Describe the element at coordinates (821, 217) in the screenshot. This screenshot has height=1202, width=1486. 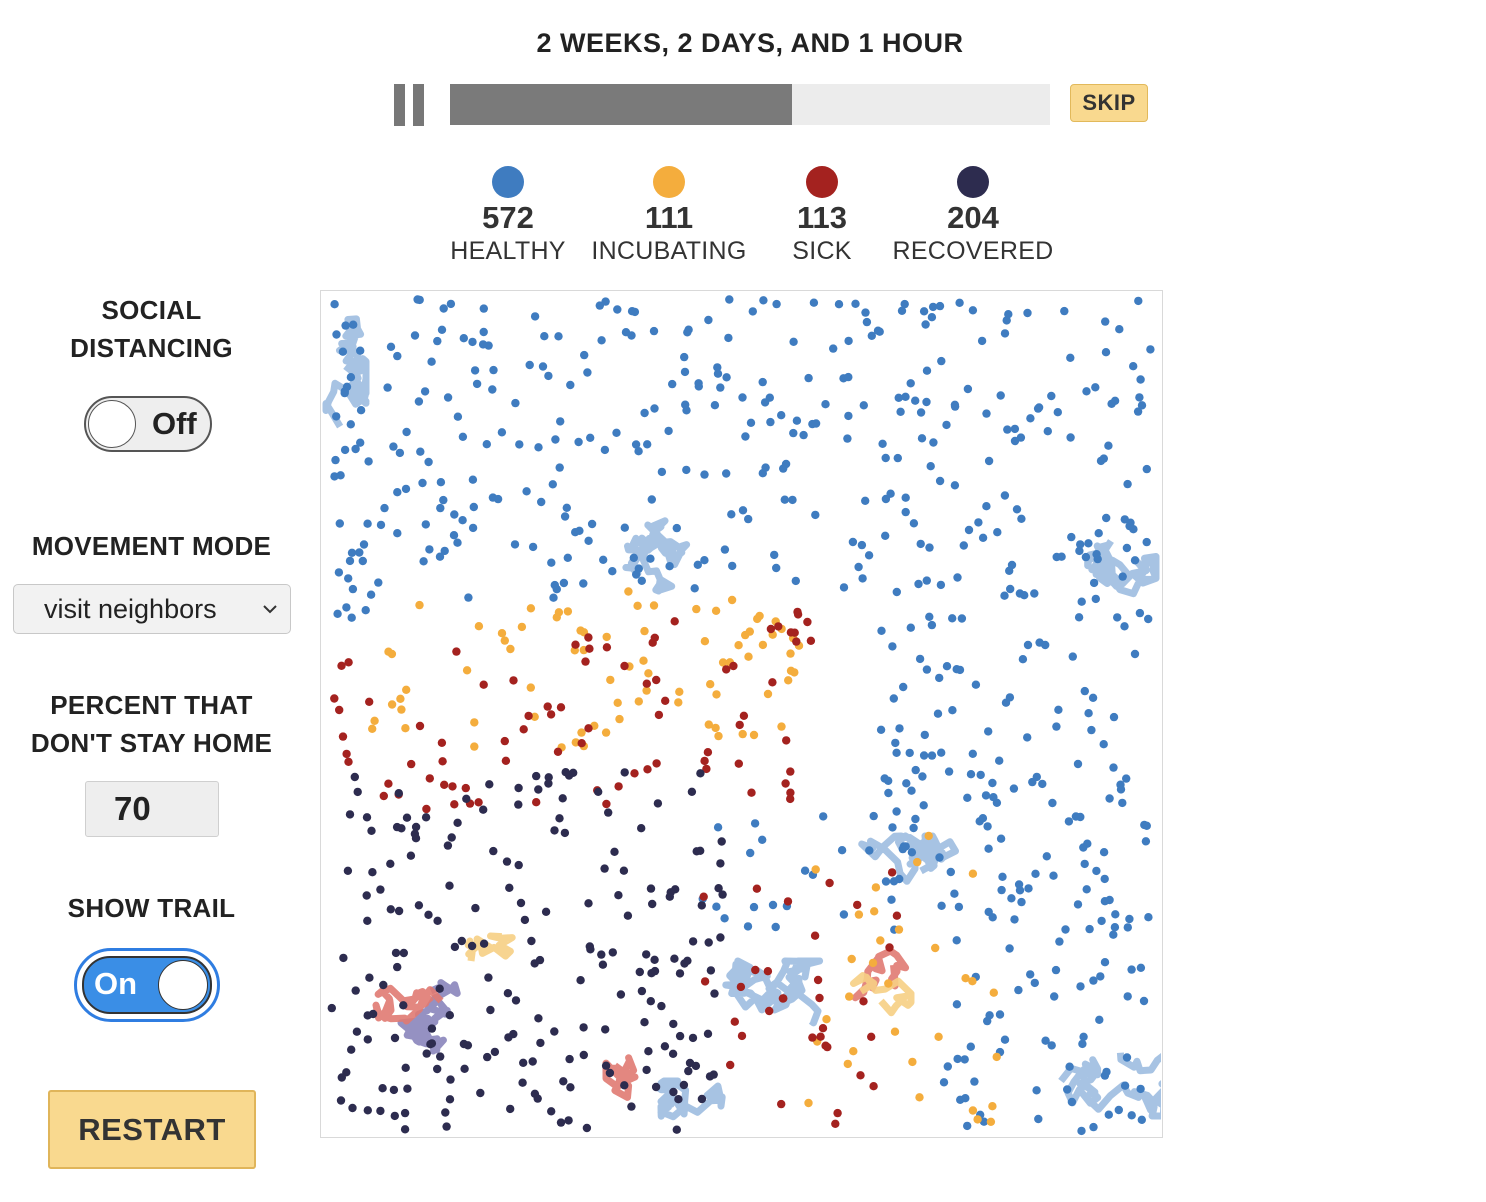
I see `sick-count: 113` at that location.